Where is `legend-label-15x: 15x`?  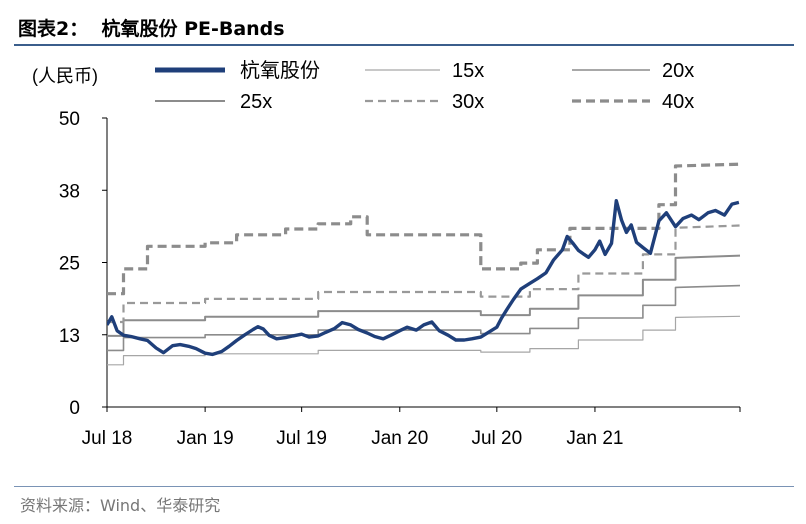 legend-label-15x: 15x is located at coordinates (468, 71).